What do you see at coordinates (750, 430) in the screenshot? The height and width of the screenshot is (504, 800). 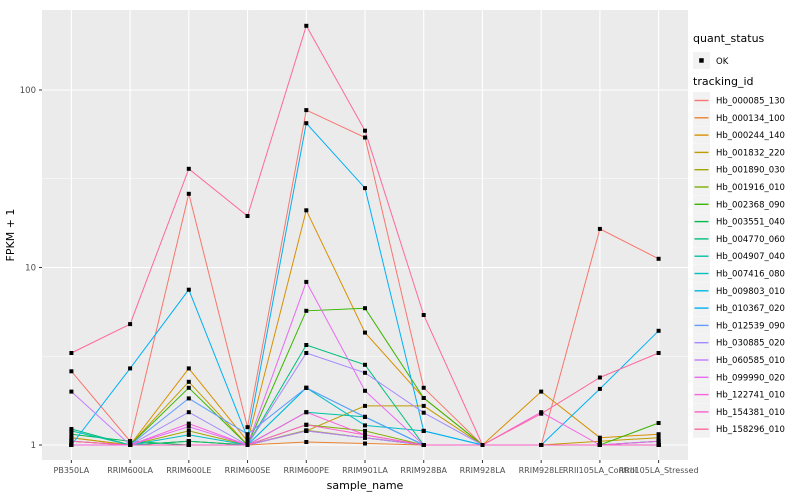 I see `legend-item-label: Hb_158296_010` at bounding box center [750, 430].